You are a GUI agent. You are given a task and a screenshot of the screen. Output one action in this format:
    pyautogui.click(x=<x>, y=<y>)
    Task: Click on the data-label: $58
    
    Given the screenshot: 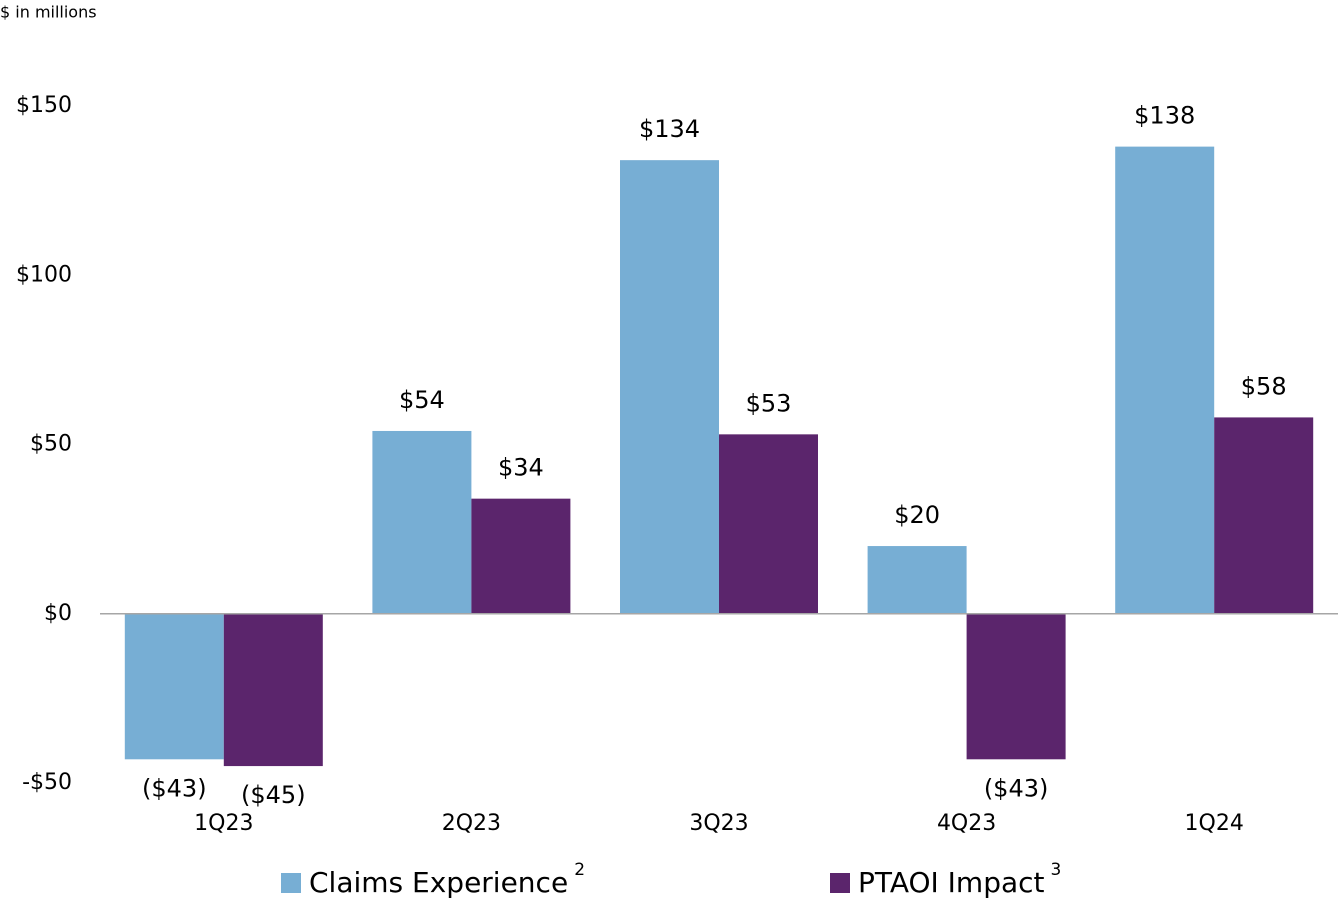 What is the action you would take?
    pyautogui.click(x=1264, y=386)
    